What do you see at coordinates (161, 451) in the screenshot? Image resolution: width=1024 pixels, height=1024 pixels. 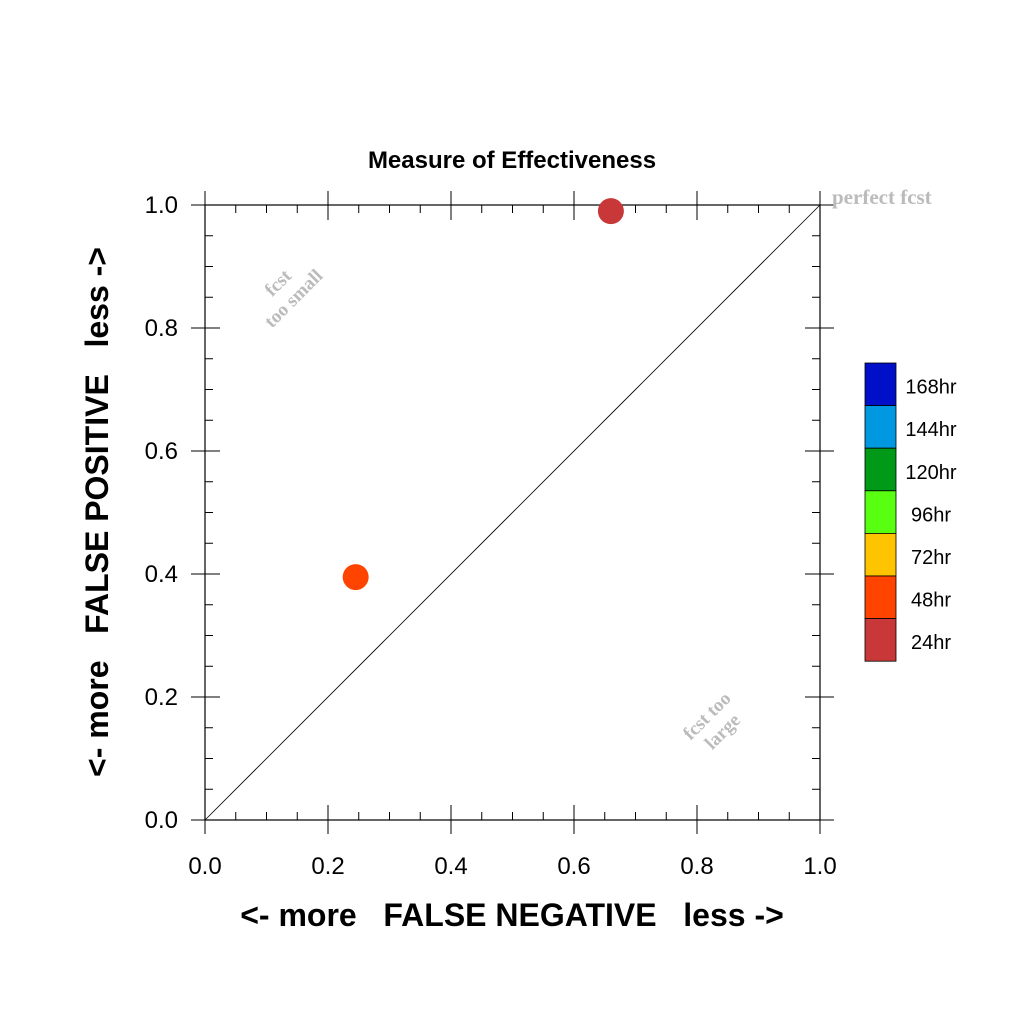 I see `y-tick-label: 0.6` at bounding box center [161, 451].